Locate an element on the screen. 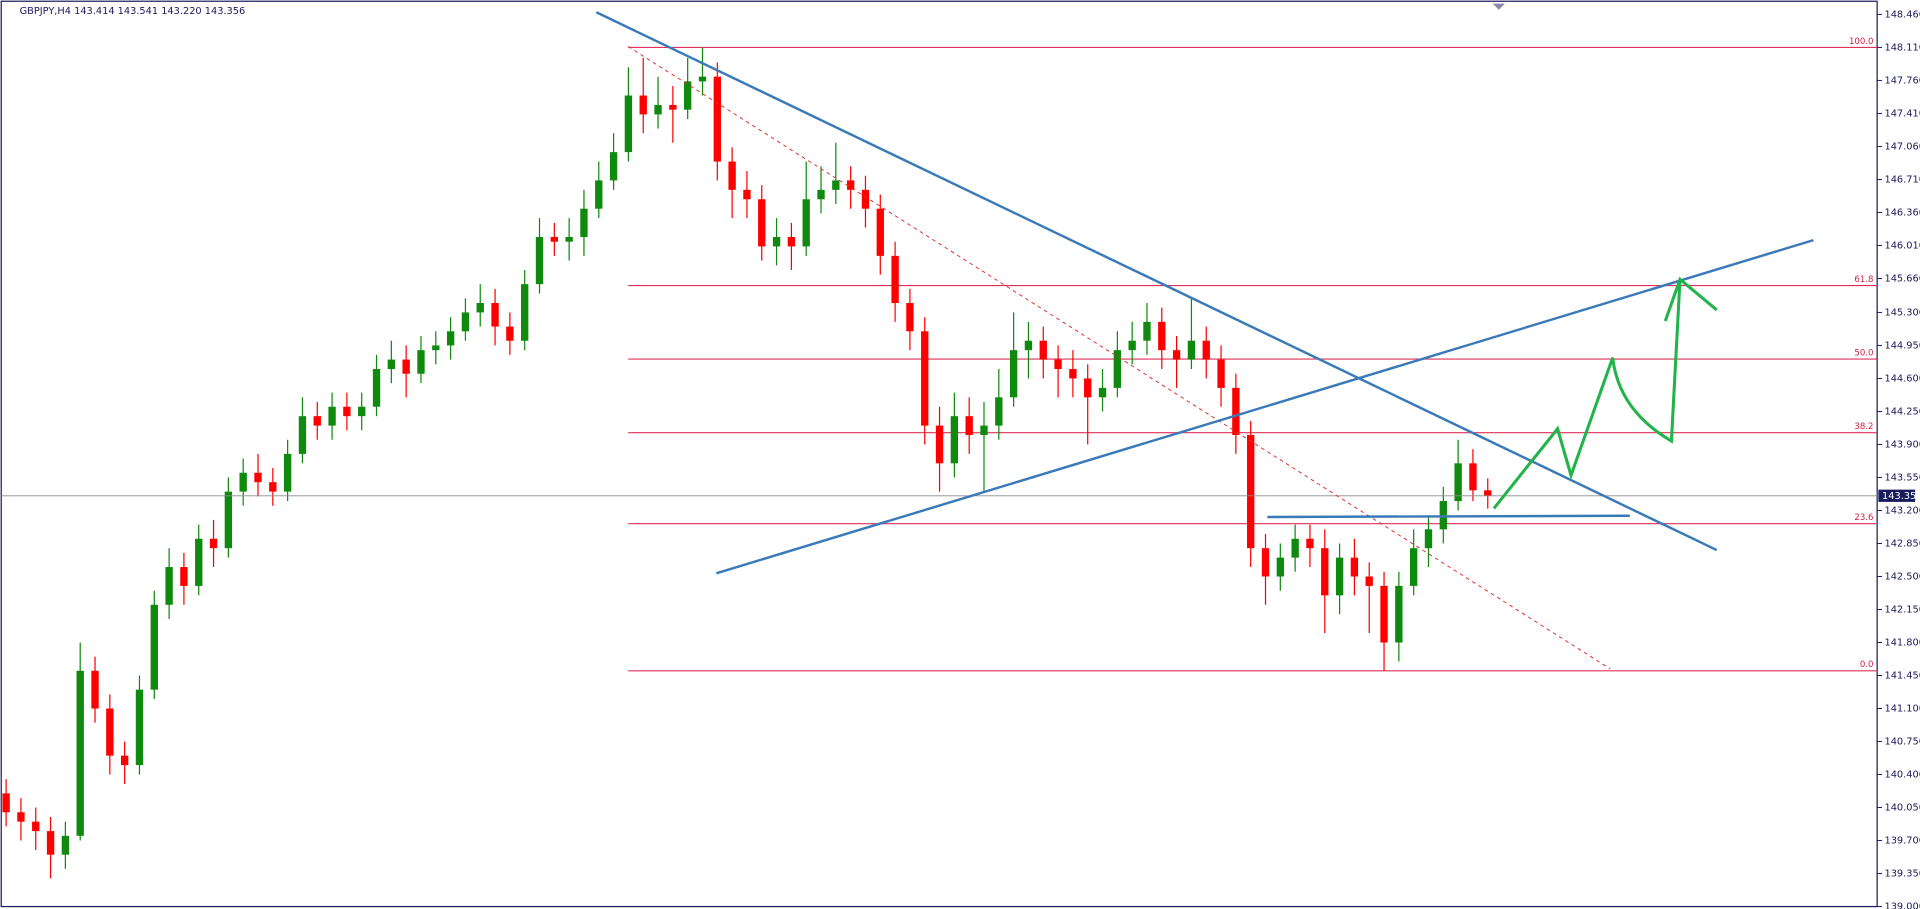 The width and height of the screenshot is (1920, 909). shift-marker is located at coordinates (1498, 6).